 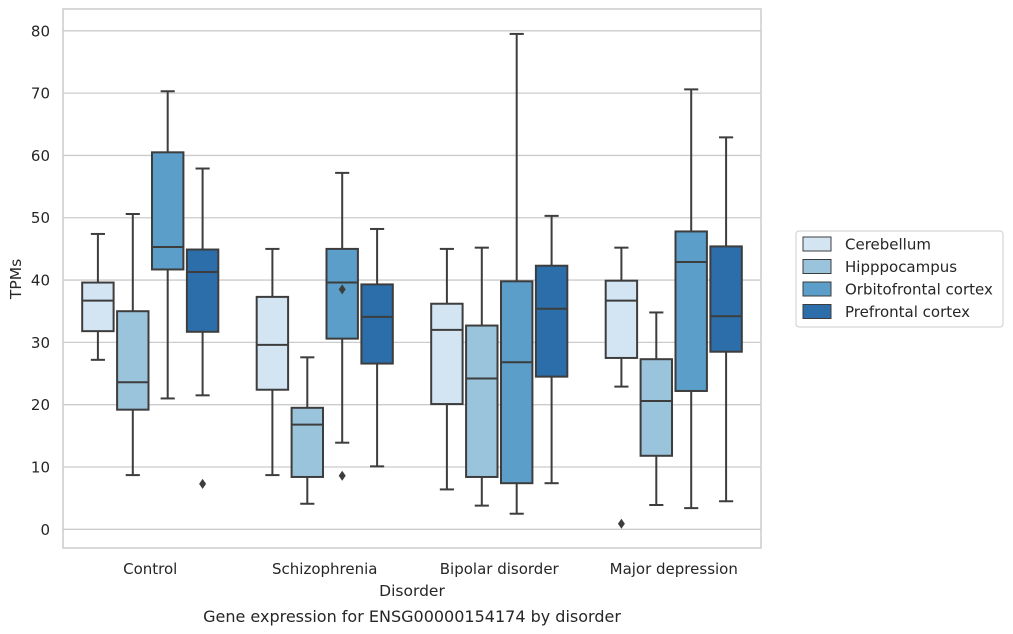 What do you see at coordinates (40, 218) in the screenshot?
I see `y-tick-label: 50` at bounding box center [40, 218].